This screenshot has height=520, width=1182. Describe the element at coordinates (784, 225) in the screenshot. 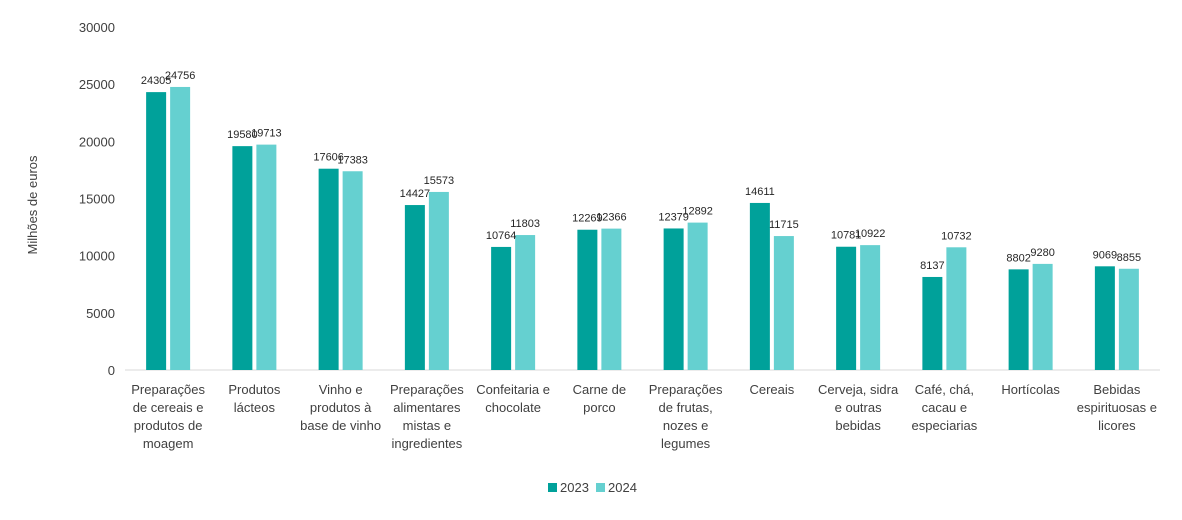

I see `data-label-2024: 11715` at that location.